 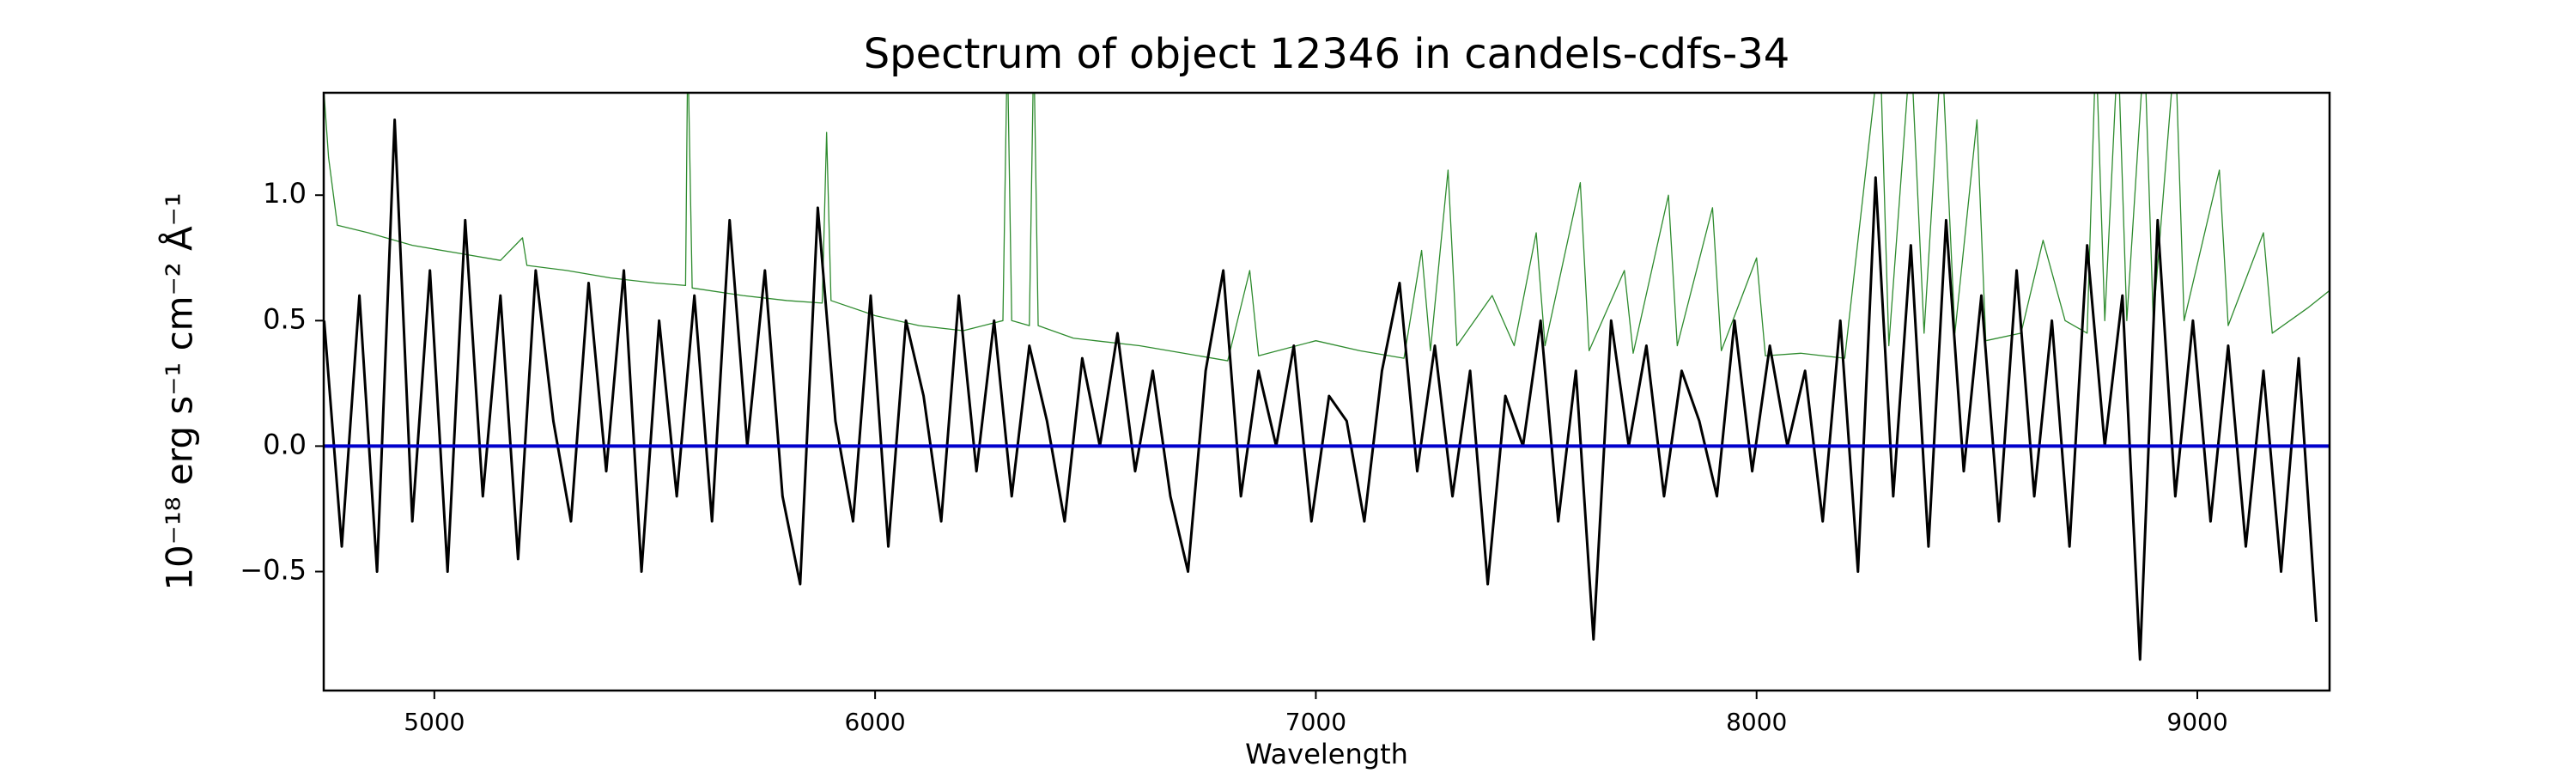 I want to click on x-tick-label: 7000, so click(x=1316, y=722).